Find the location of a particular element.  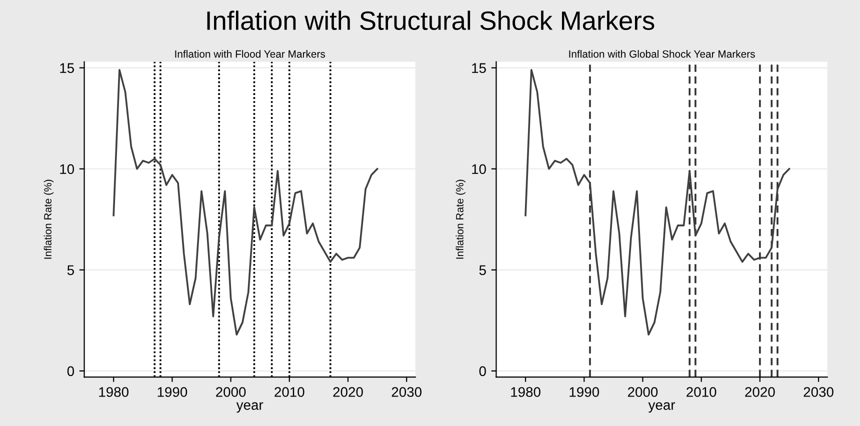

chart-title: Inflation with Structural Shock Markers is located at coordinates (430, 20).